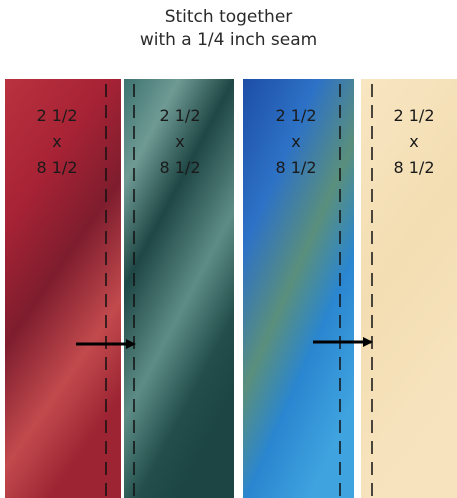 The width and height of the screenshot is (457, 498). What do you see at coordinates (179, 167) in the screenshot?
I see `strip-teal-length: 8 1/2` at bounding box center [179, 167].